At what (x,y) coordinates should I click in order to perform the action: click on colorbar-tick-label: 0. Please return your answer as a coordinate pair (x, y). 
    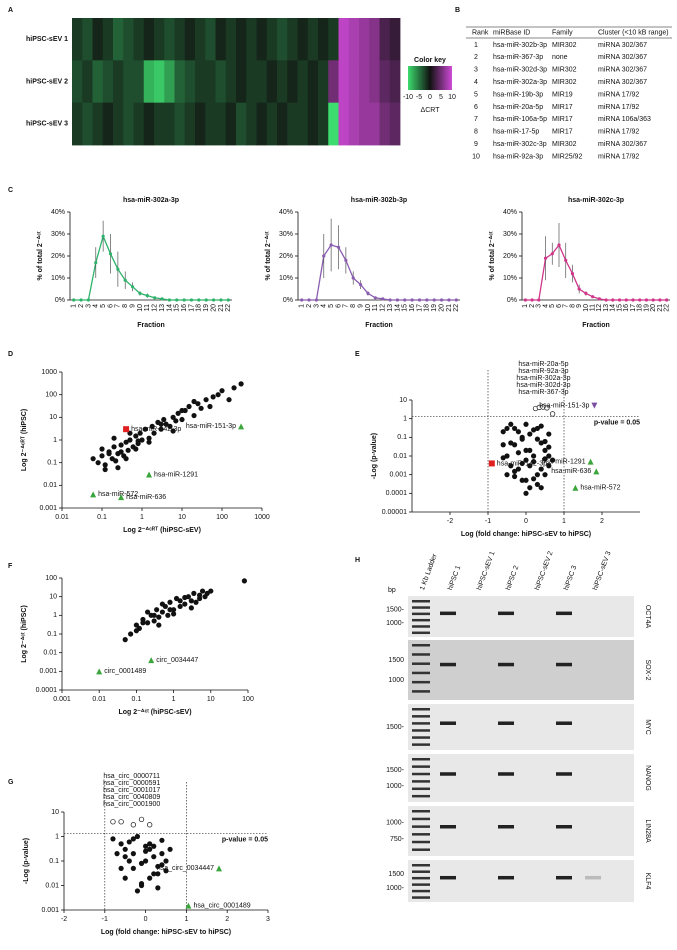
    Looking at the image, I should click on (430, 97).